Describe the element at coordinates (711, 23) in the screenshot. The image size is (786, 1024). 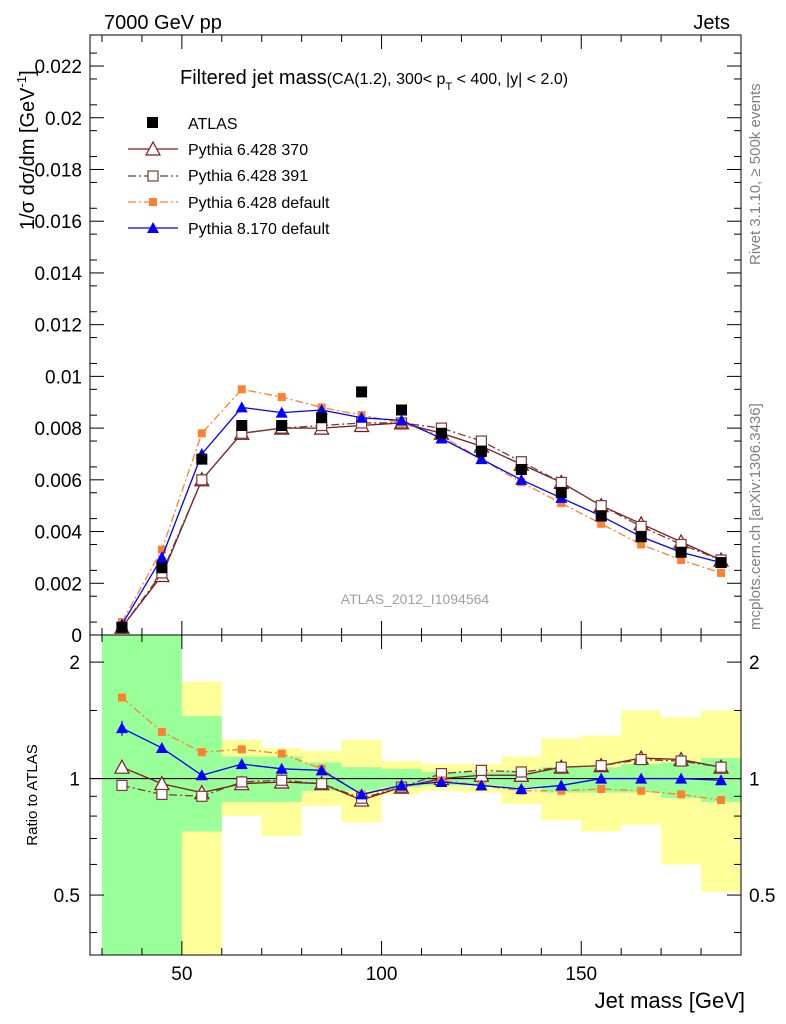
I see `header-right-label: Jets` at that location.